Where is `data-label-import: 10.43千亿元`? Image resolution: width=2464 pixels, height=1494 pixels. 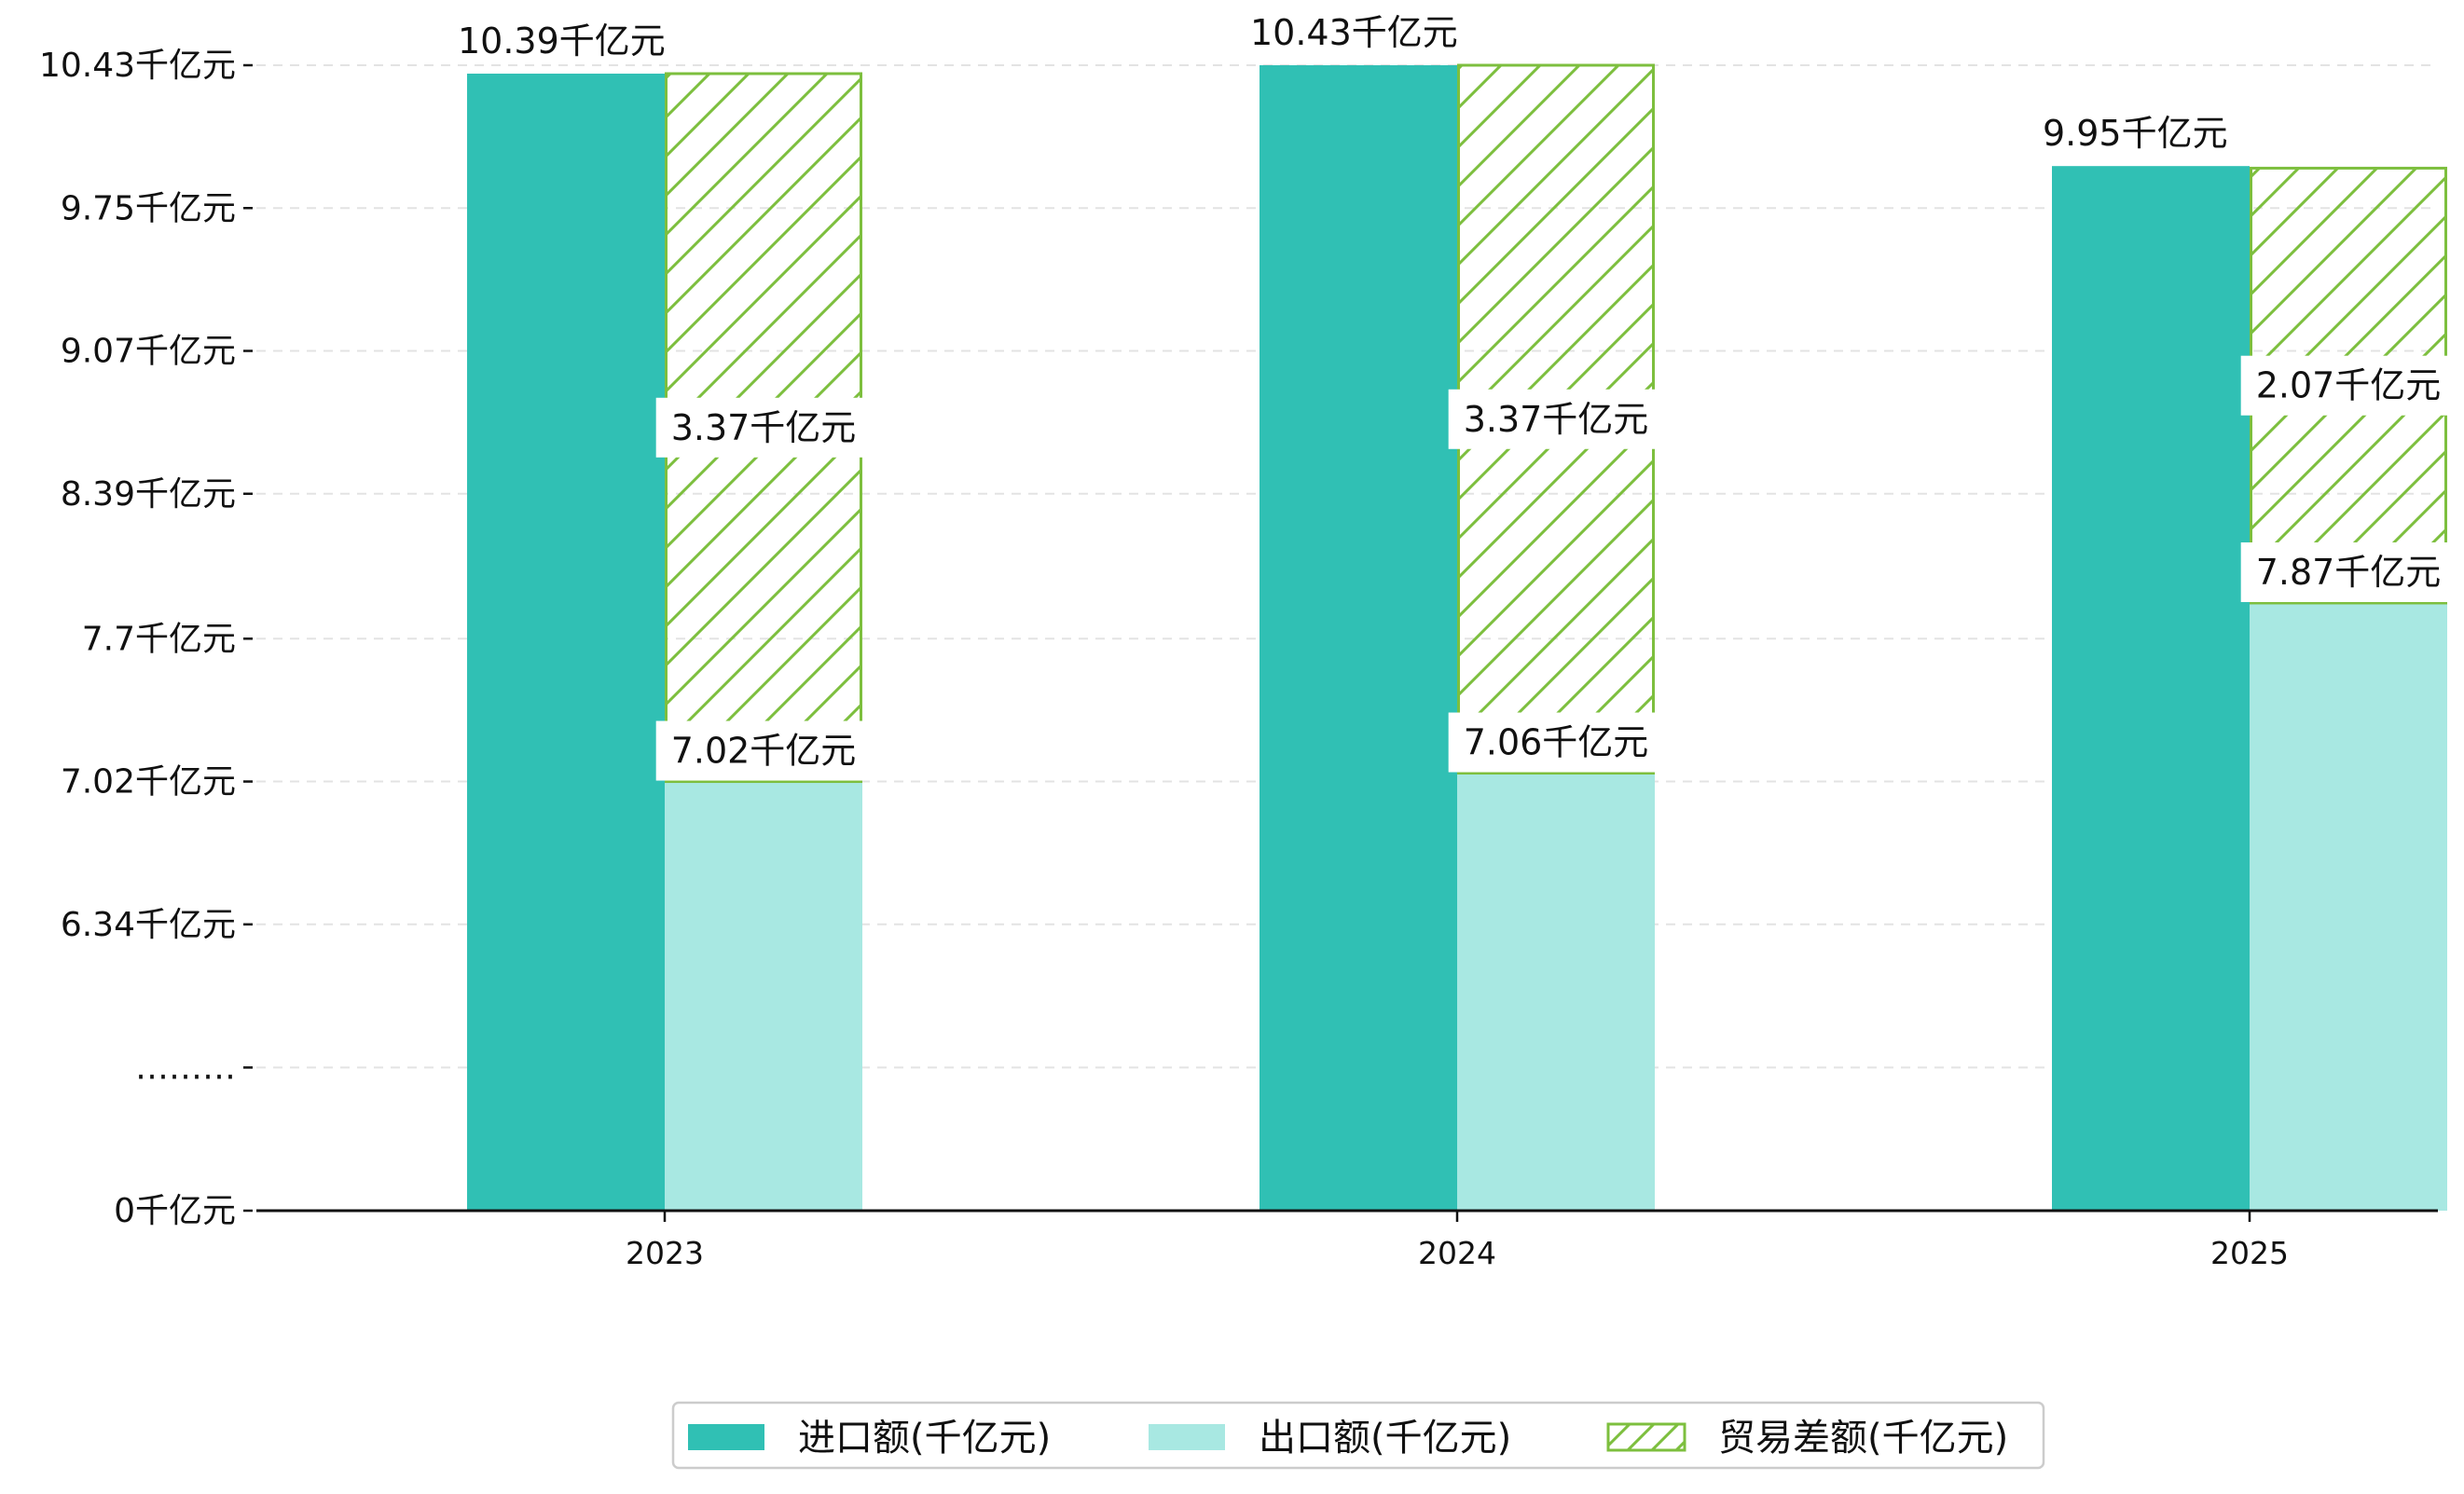 data-label-import: 10.43千亿元 is located at coordinates (1354, 32).